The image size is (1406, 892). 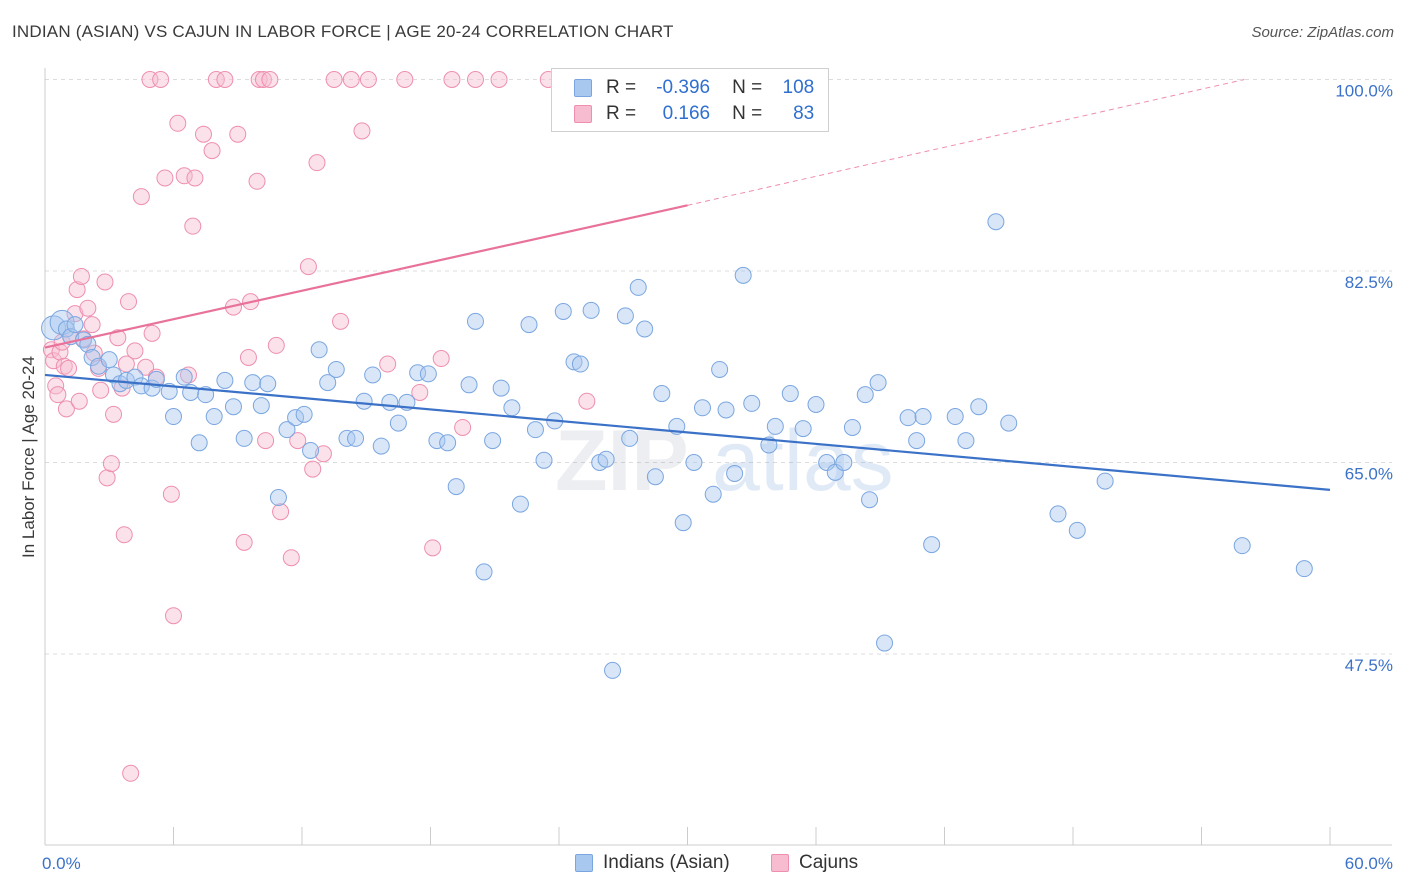 I want to click on y-tick-label: 65.0%, so click(x=1369, y=474).